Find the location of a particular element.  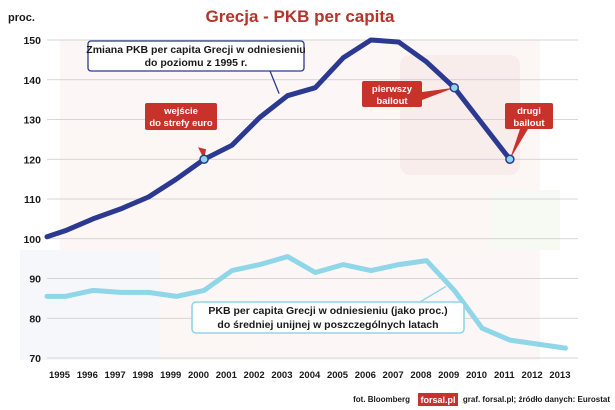

x-tick-label: 1995 is located at coordinates (60, 375).